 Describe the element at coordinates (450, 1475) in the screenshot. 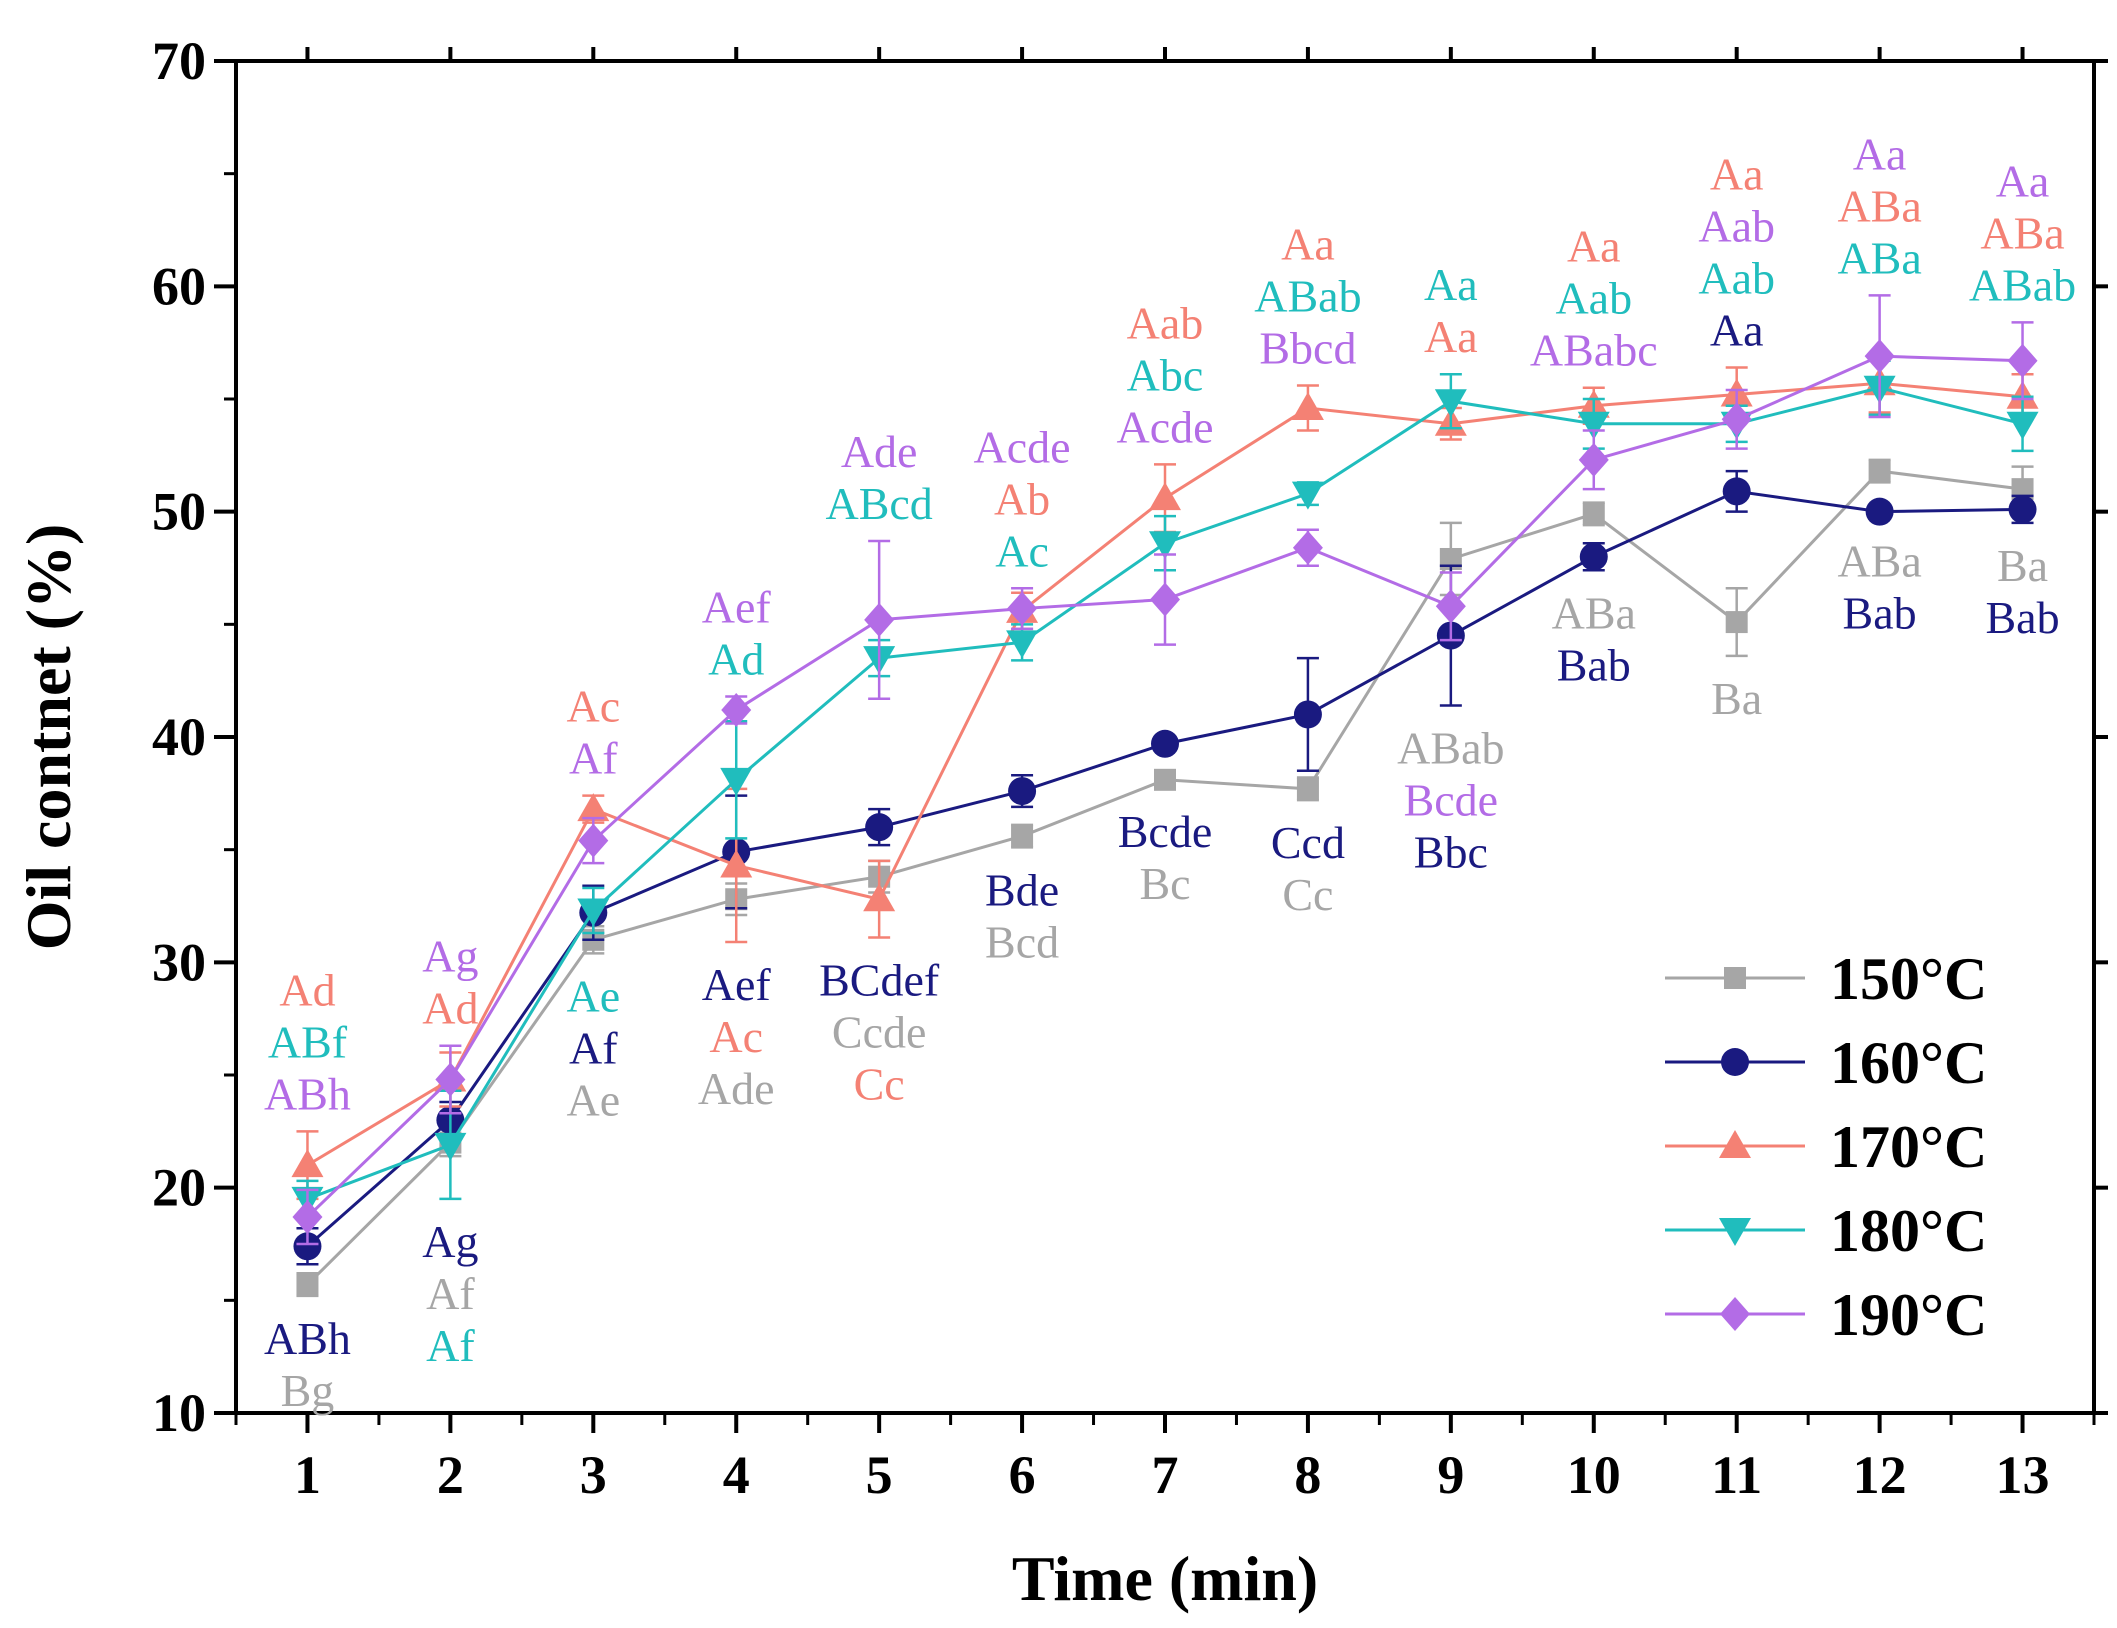

I see `x-tick-label: 2` at that location.